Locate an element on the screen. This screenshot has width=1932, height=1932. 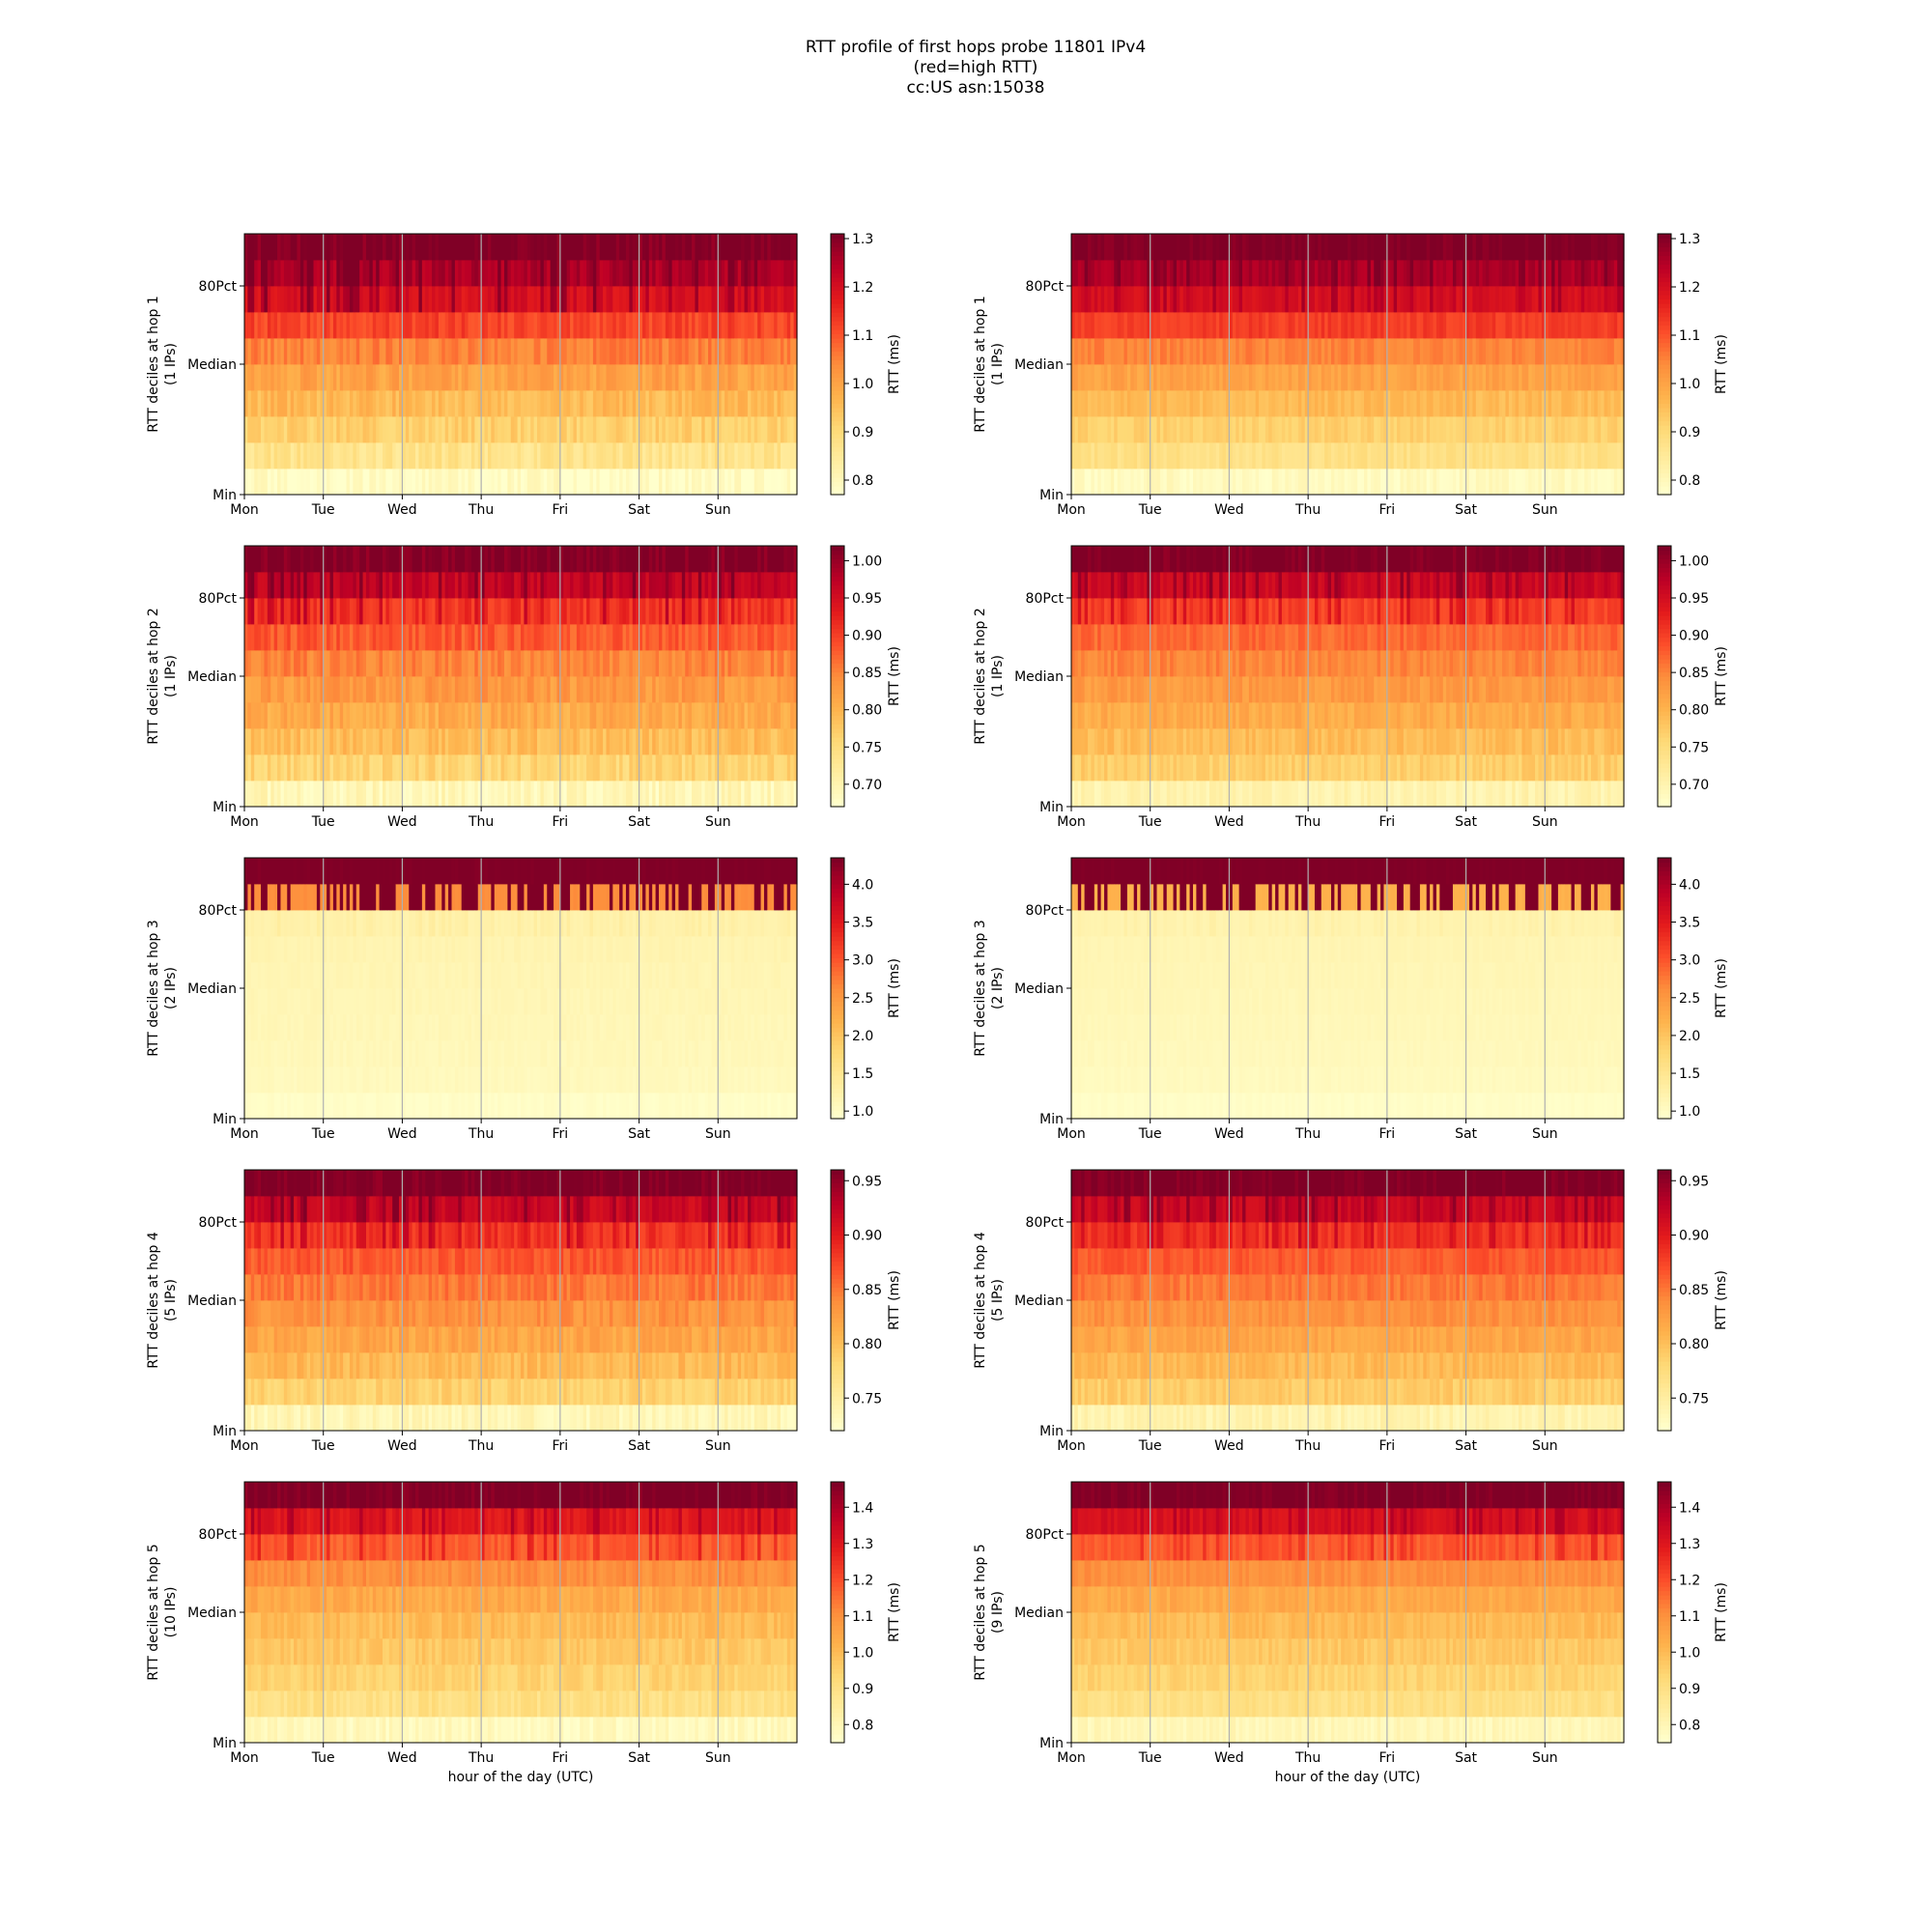
colorbar-tick-label: 1.1 is located at coordinates (862, 336).